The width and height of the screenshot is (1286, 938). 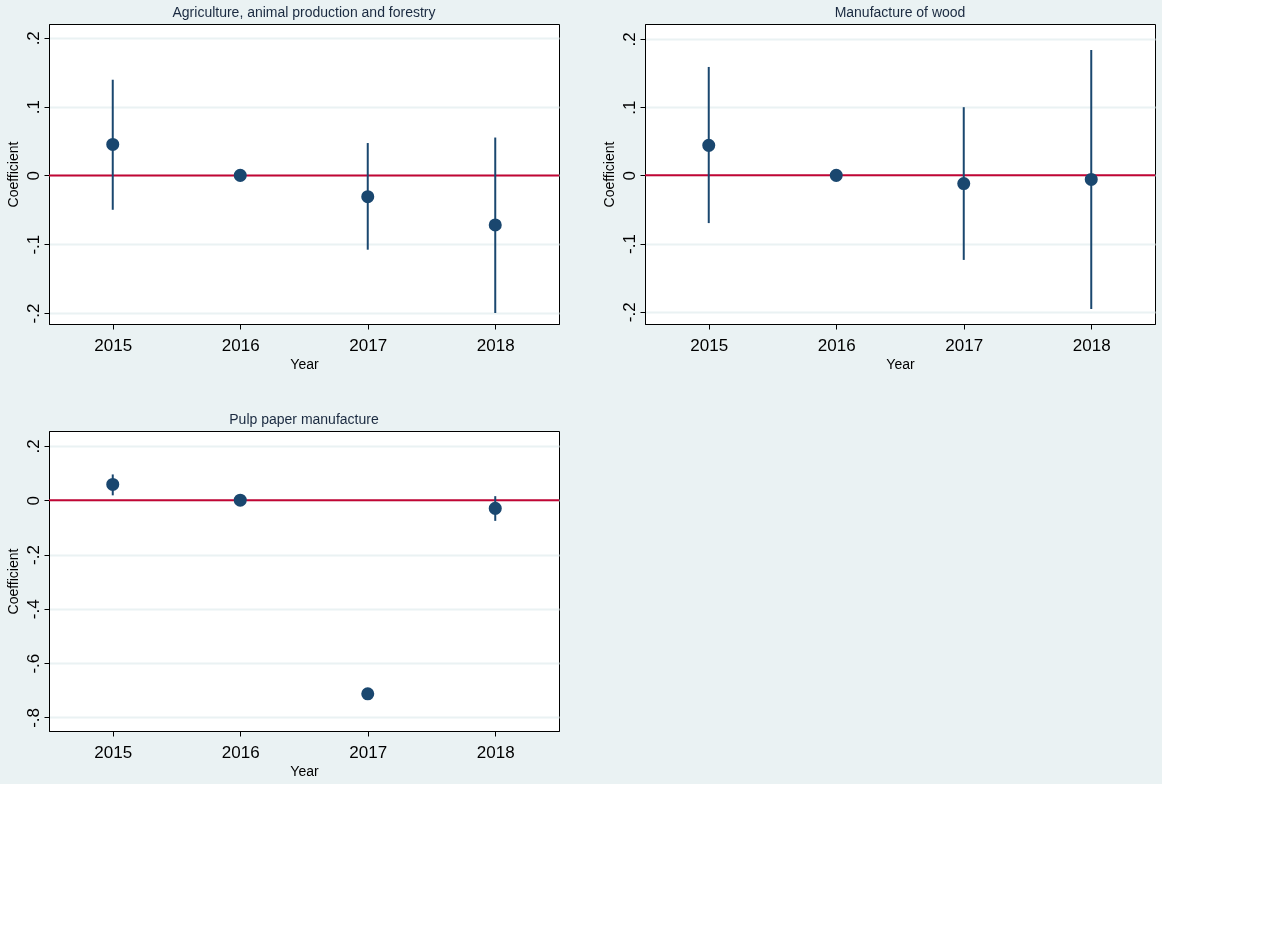 What do you see at coordinates (900, 12) in the screenshot?
I see `chart-title: Manufacture of wood` at bounding box center [900, 12].